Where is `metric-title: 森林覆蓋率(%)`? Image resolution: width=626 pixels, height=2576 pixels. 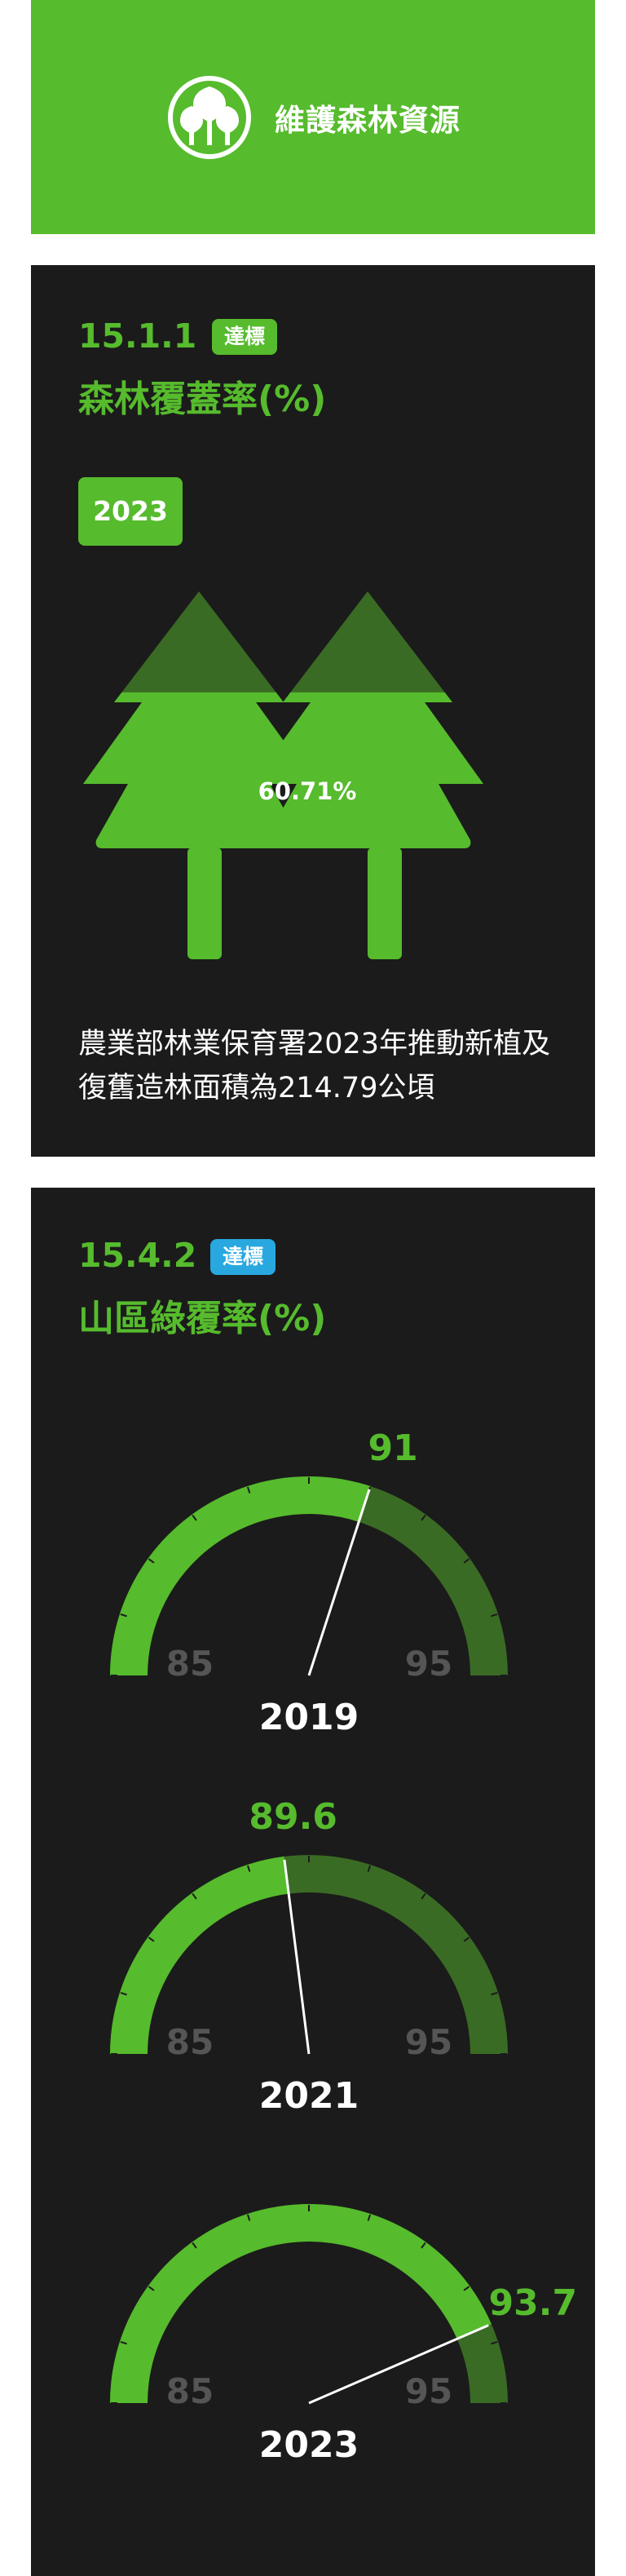
metric-title: 森林覆蓋率(%) is located at coordinates (202, 399).